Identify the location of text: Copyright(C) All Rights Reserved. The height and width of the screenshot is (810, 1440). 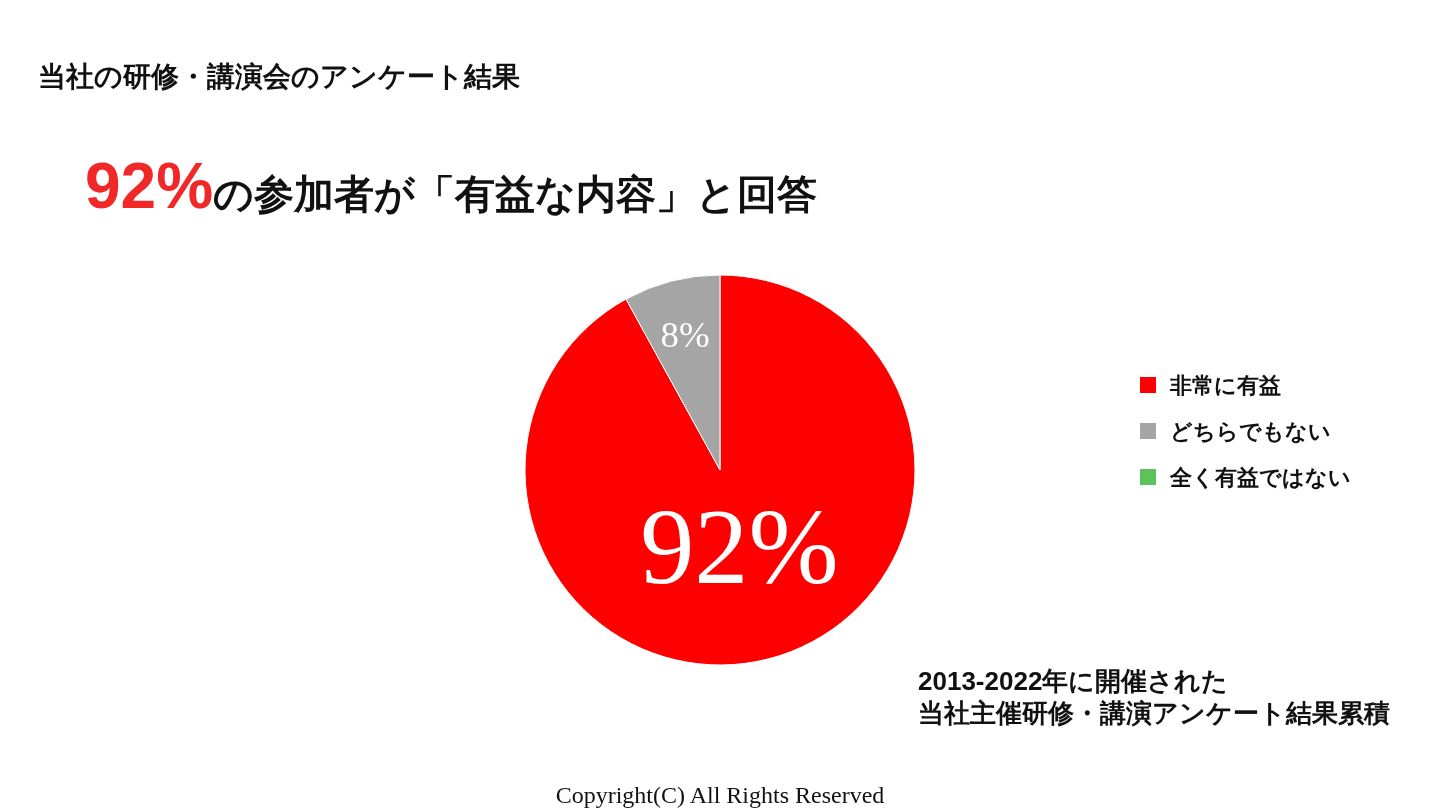
(720, 795).